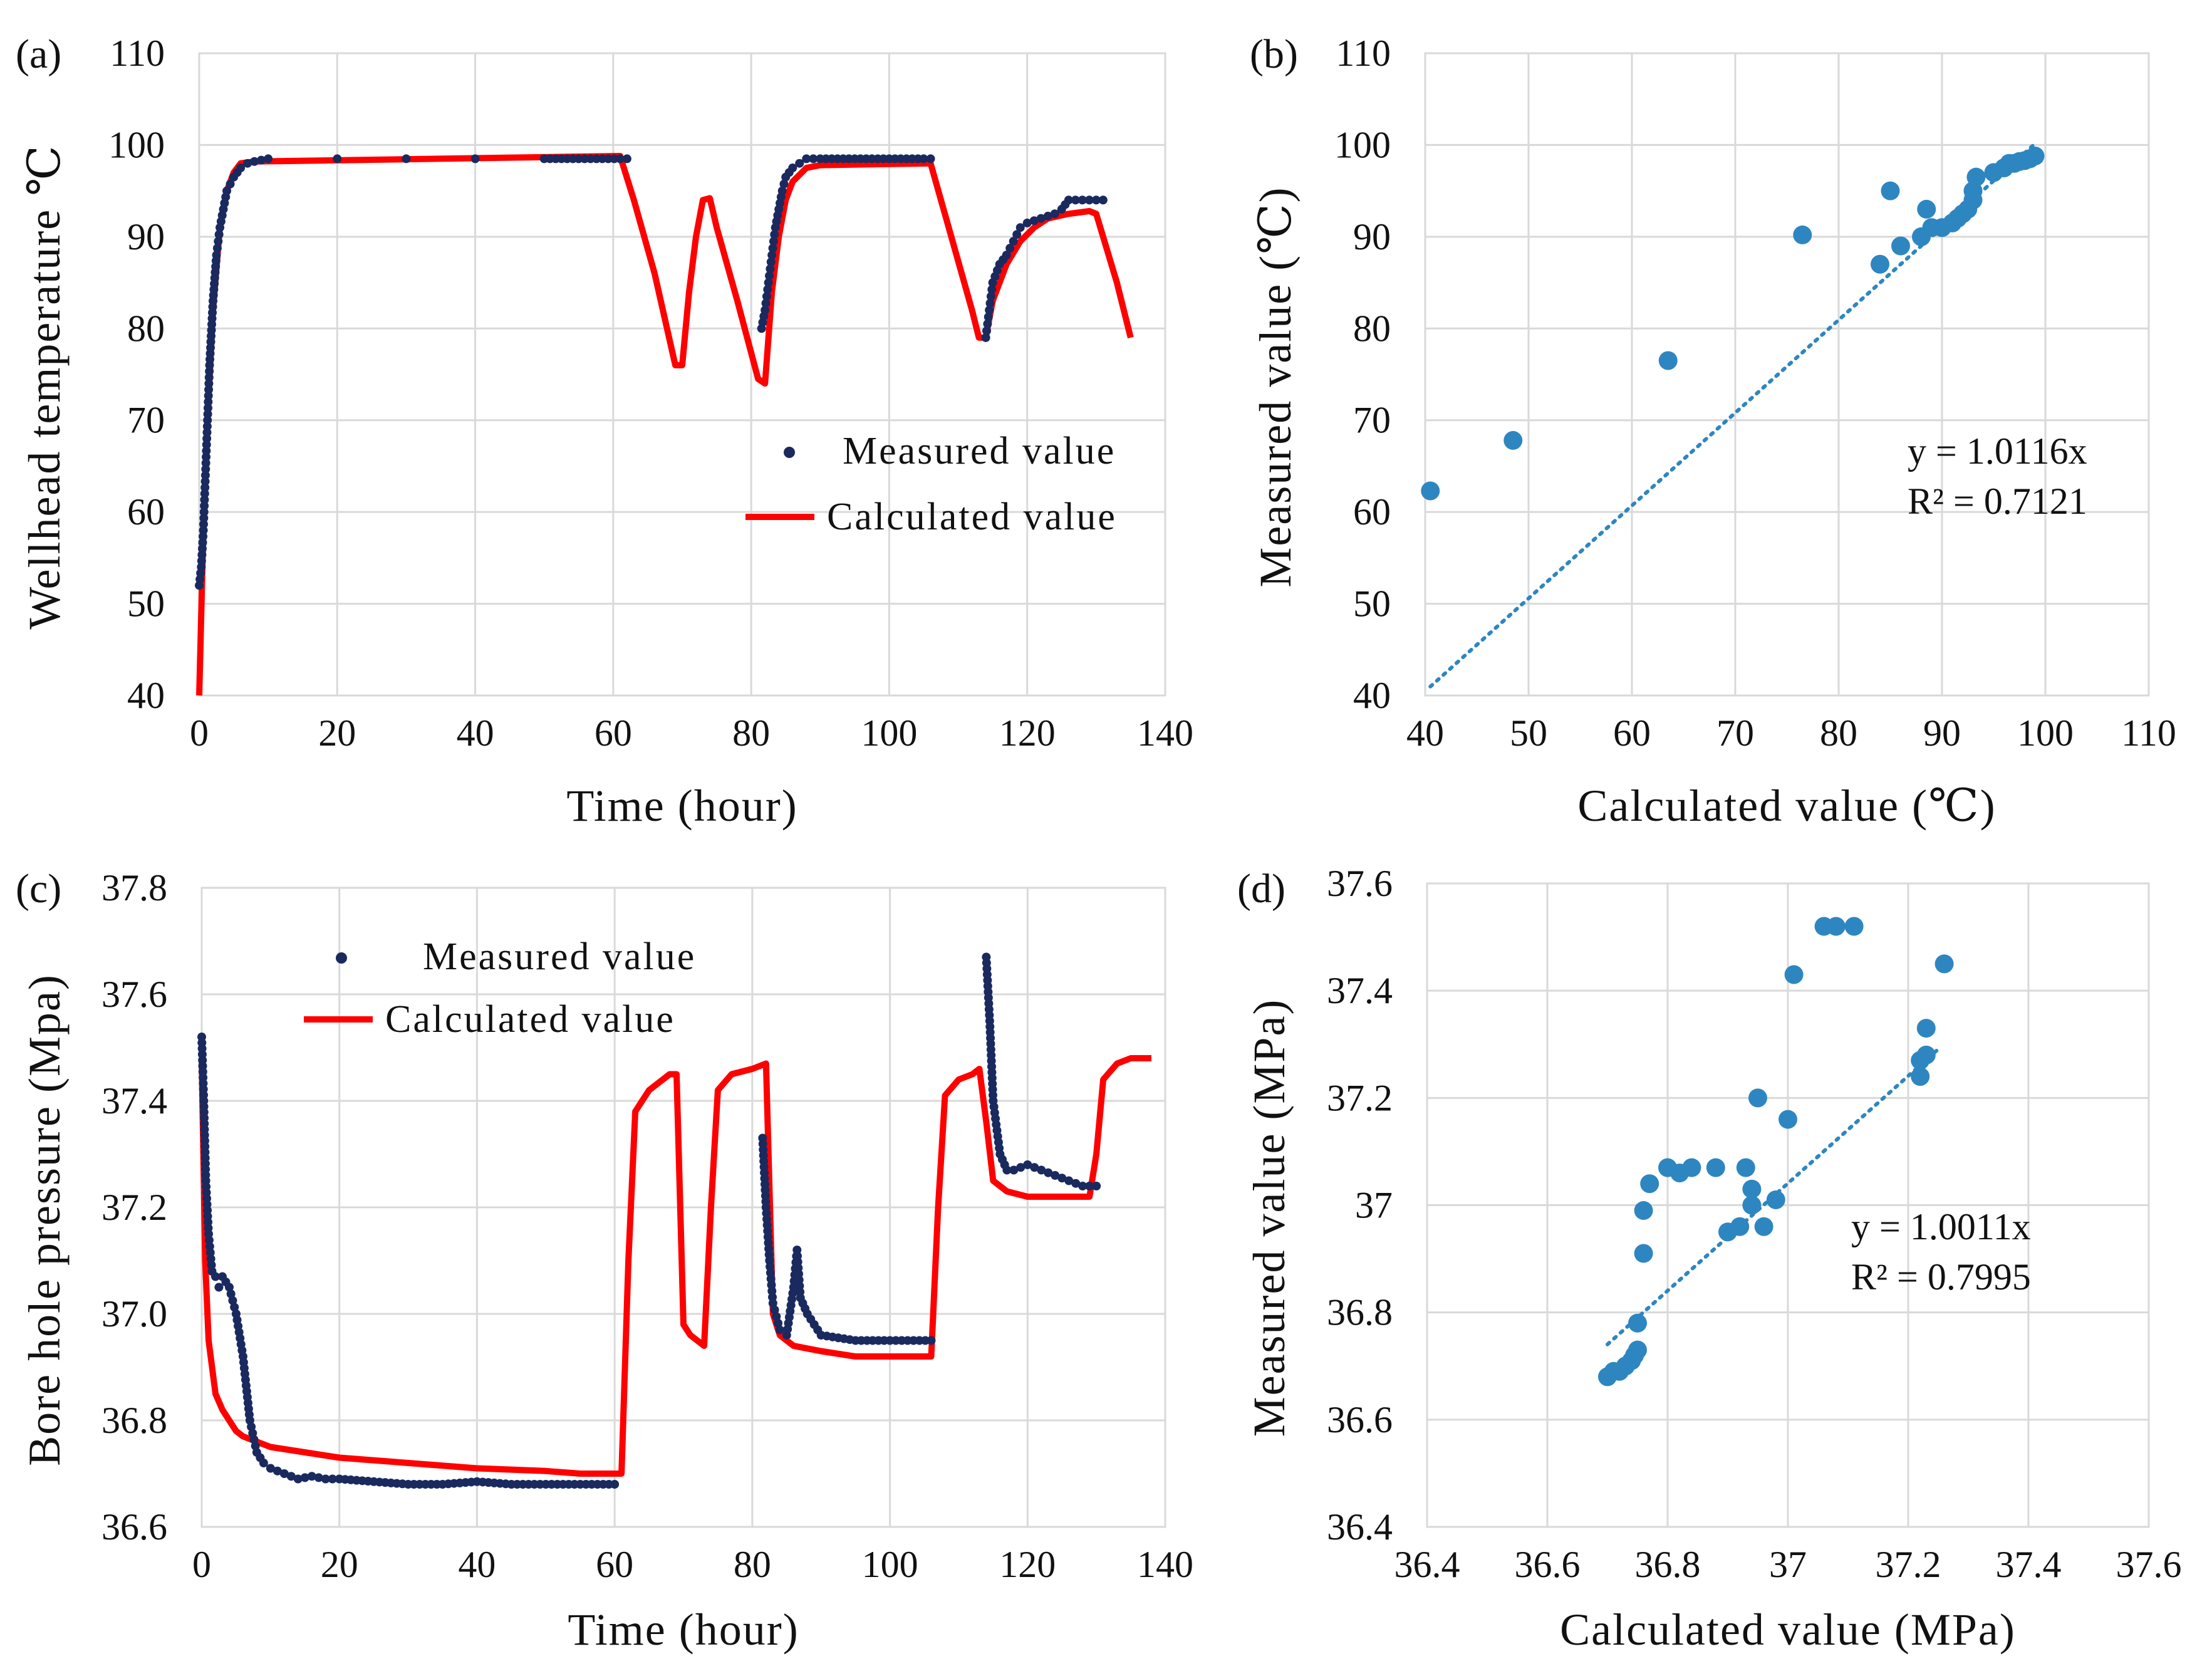  I want to click on x-tick-label: 140, so click(1165, 1564).